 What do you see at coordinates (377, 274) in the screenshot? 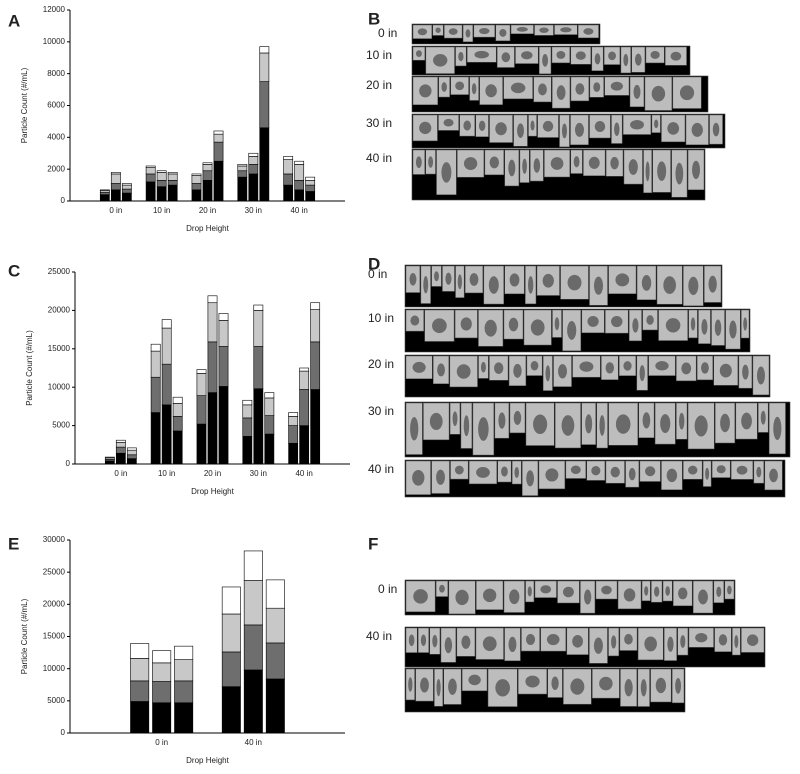
I see `row-label: 0 in` at bounding box center [377, 274].